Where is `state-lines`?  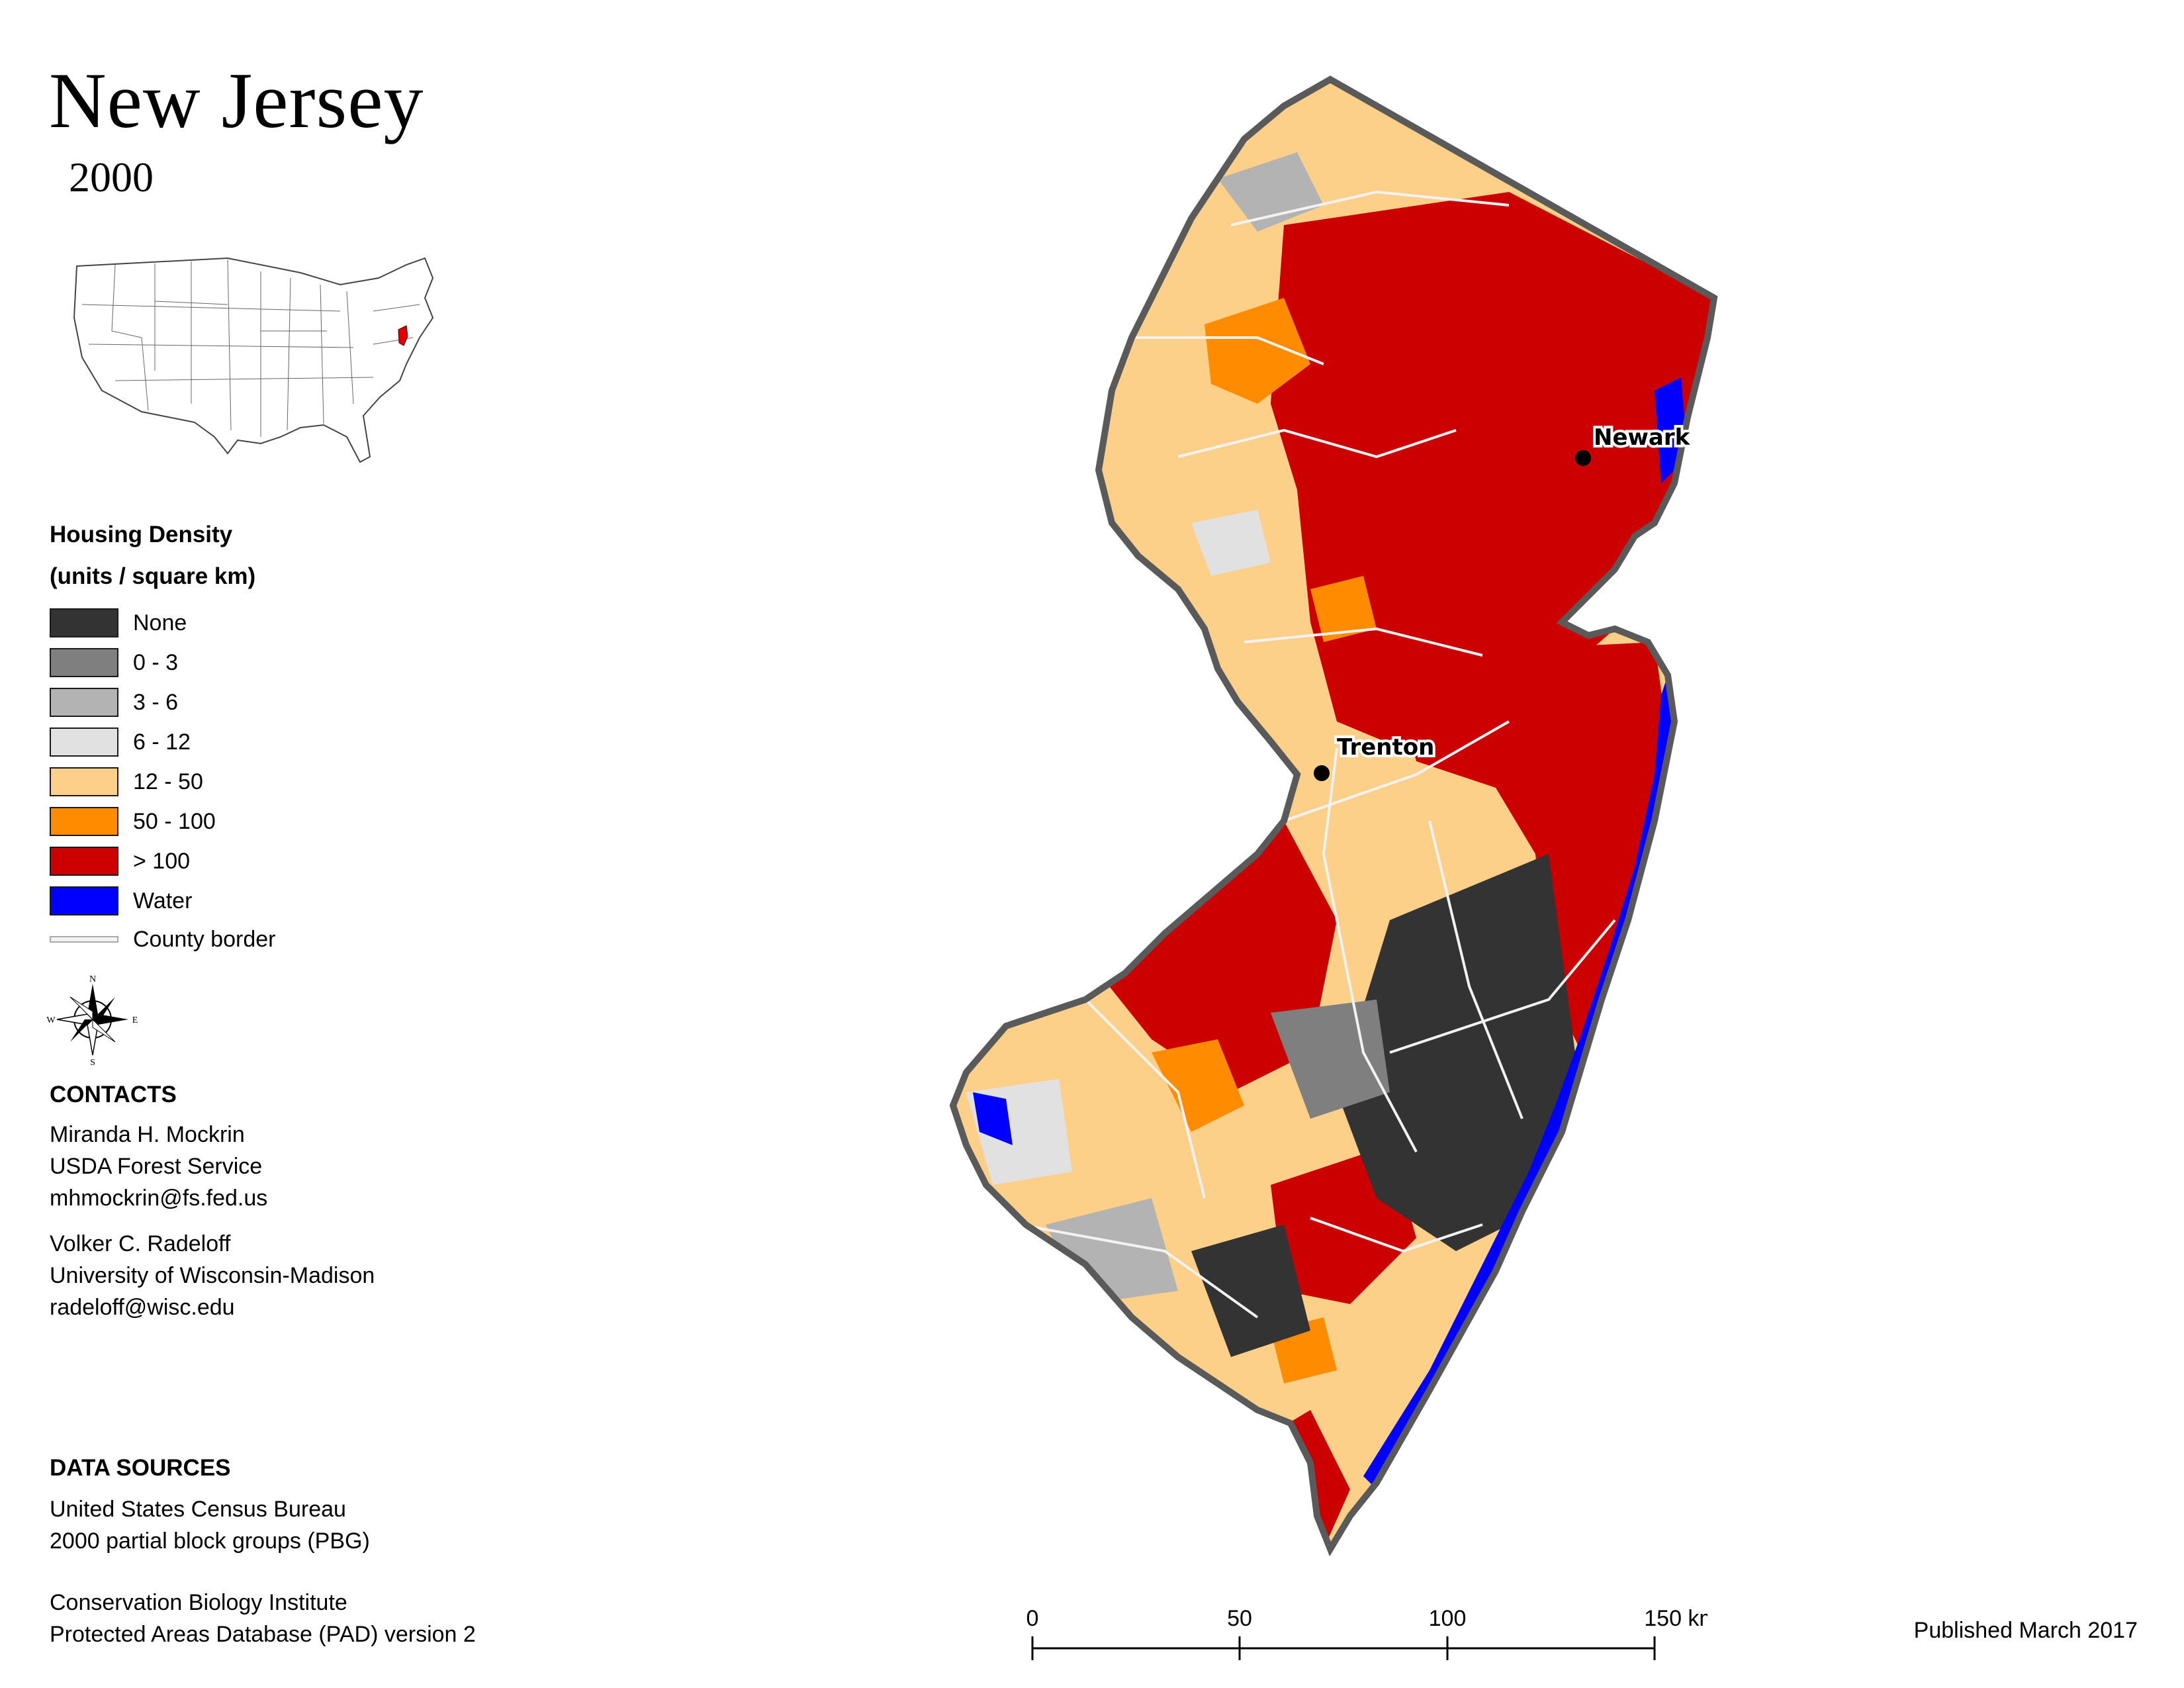 state-lines is located at coordinates (251, 348).